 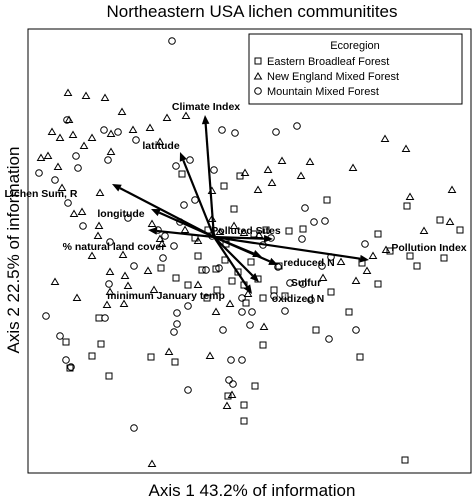 I want to click on legend-triangle-marker, so click(x=258, y=76).